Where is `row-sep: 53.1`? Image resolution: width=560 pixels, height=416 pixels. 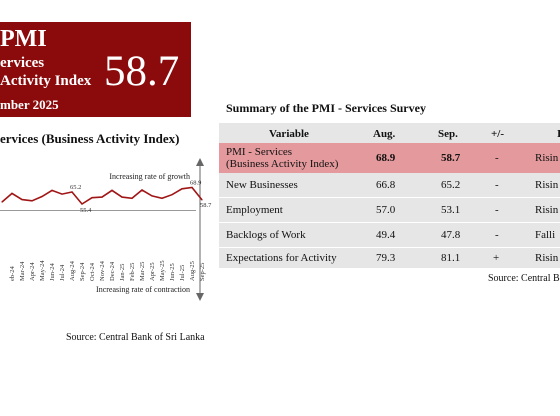
row-sep: 53.1 is located at coordinates (451, 210).